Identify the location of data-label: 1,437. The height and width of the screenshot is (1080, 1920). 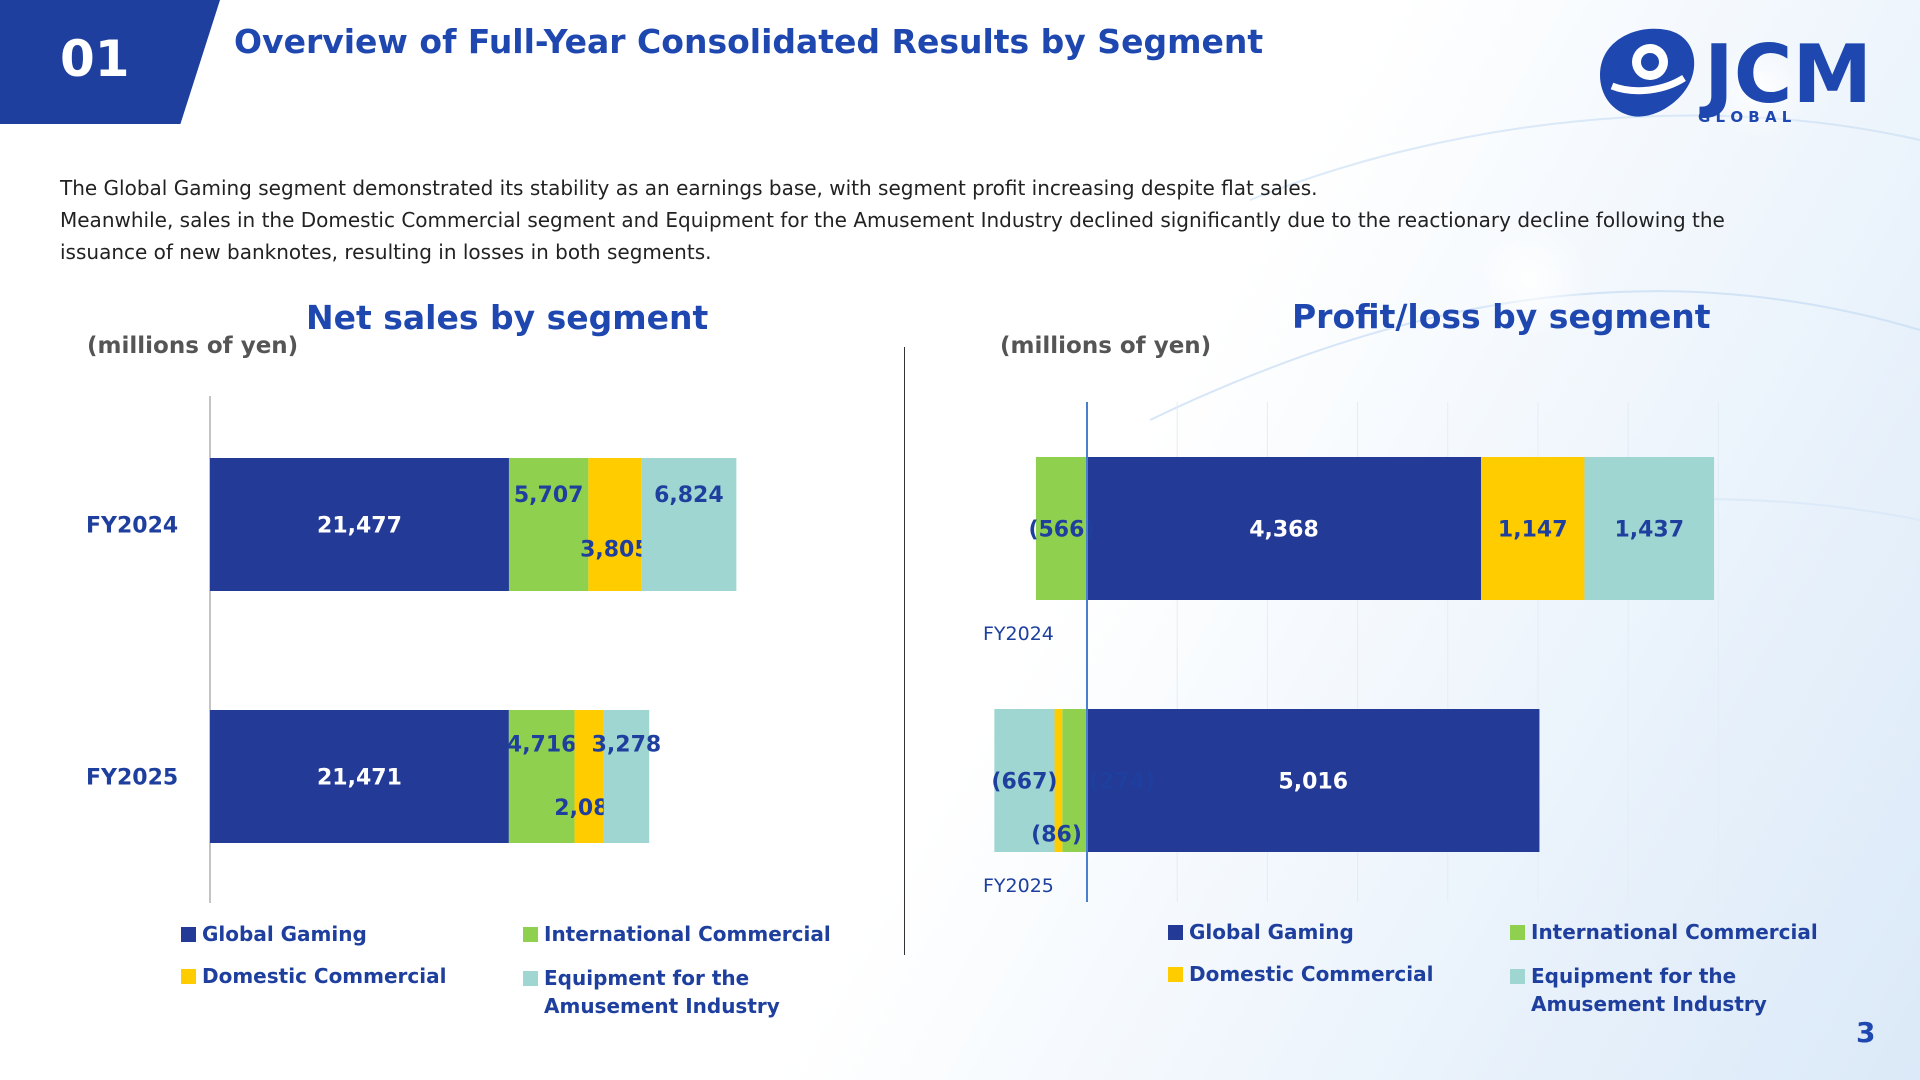
(1649, 530).